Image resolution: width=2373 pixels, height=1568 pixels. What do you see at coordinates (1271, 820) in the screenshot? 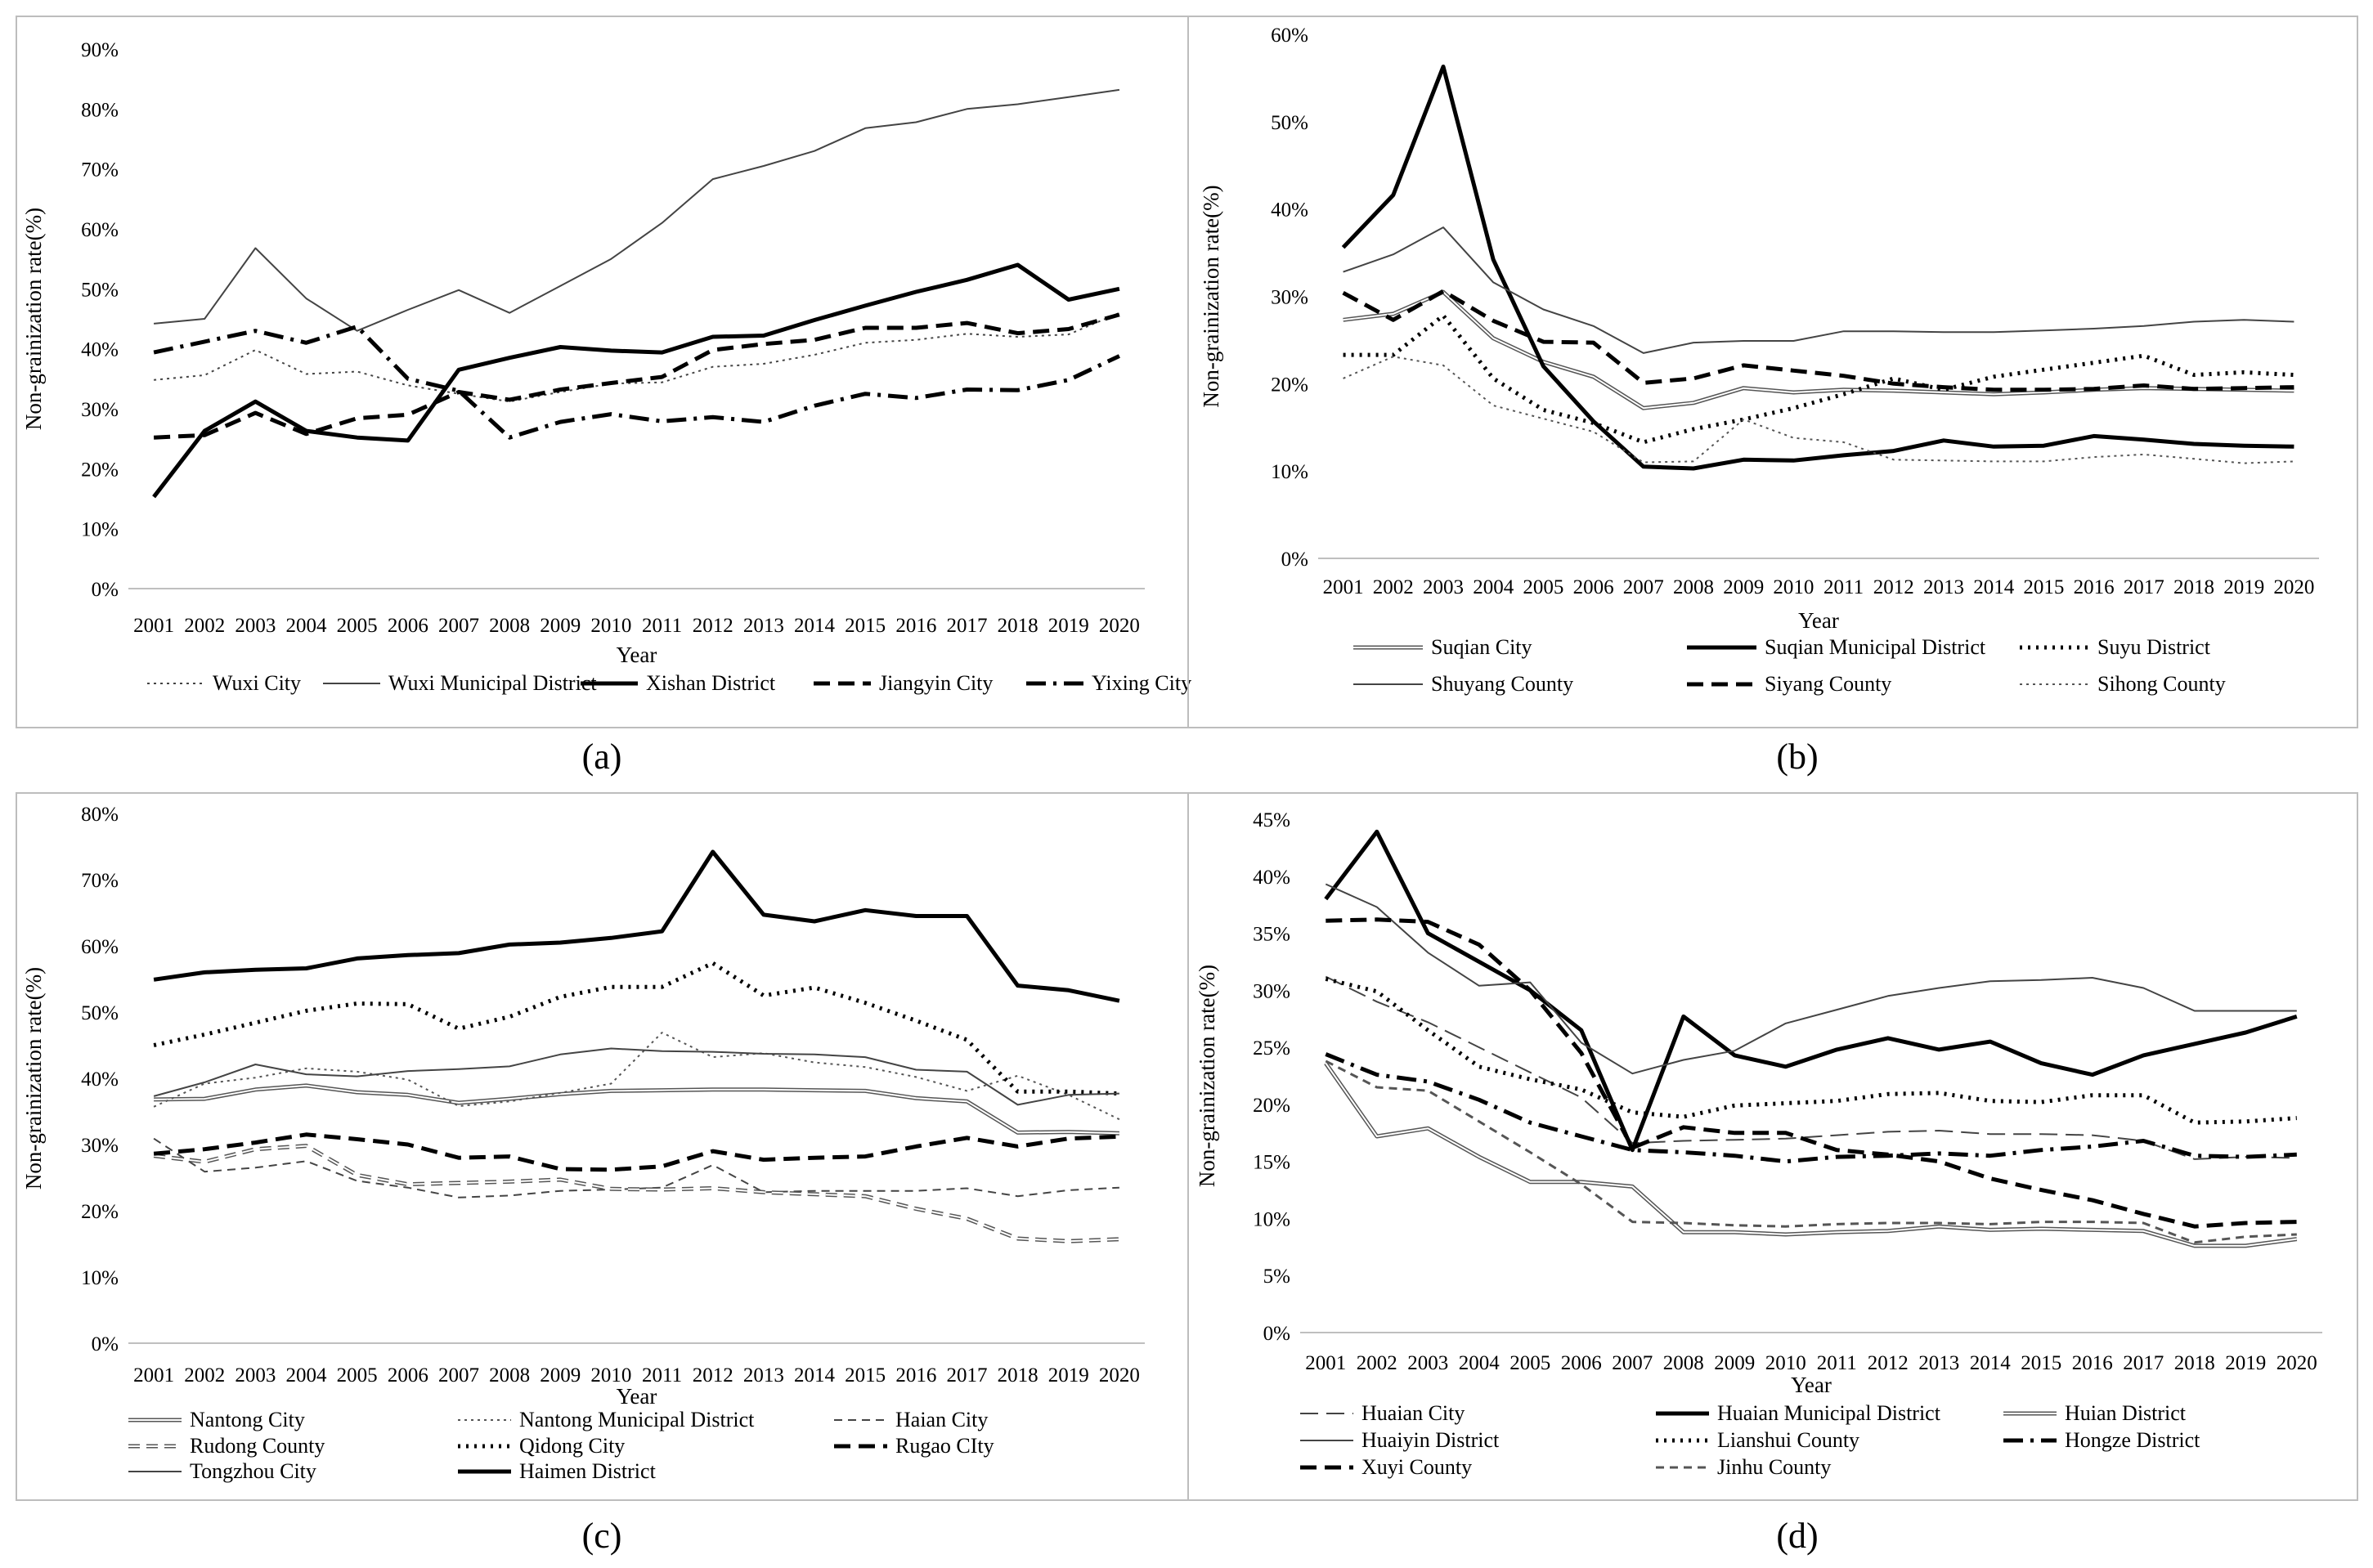
I see `y-tick-label: 45%` at bounding box center [1271, 820].